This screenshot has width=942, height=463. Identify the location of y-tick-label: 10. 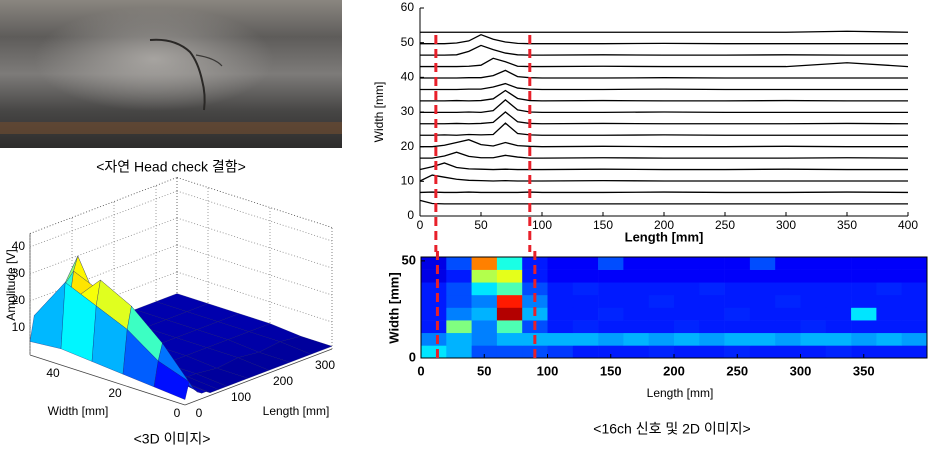
(408, 181).